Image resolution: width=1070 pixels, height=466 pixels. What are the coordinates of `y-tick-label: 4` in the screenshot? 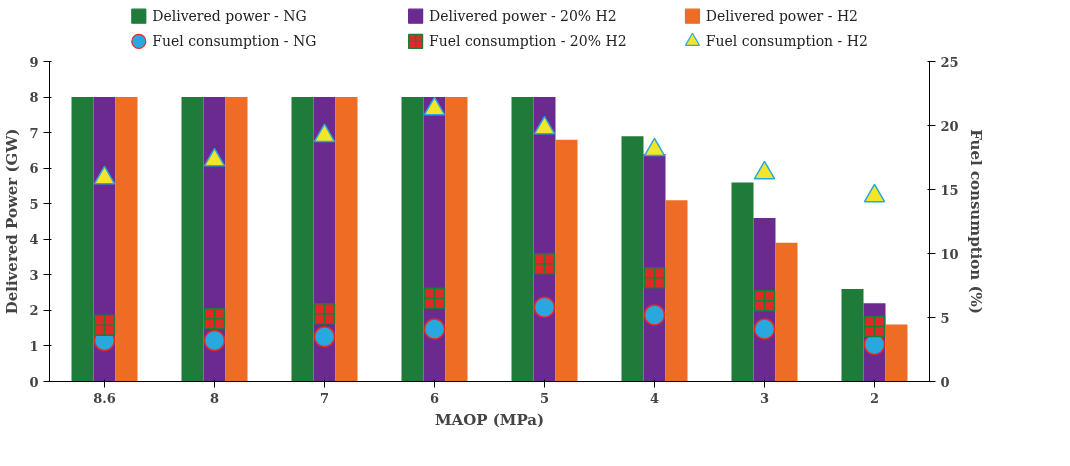 It's located at (34, 240).